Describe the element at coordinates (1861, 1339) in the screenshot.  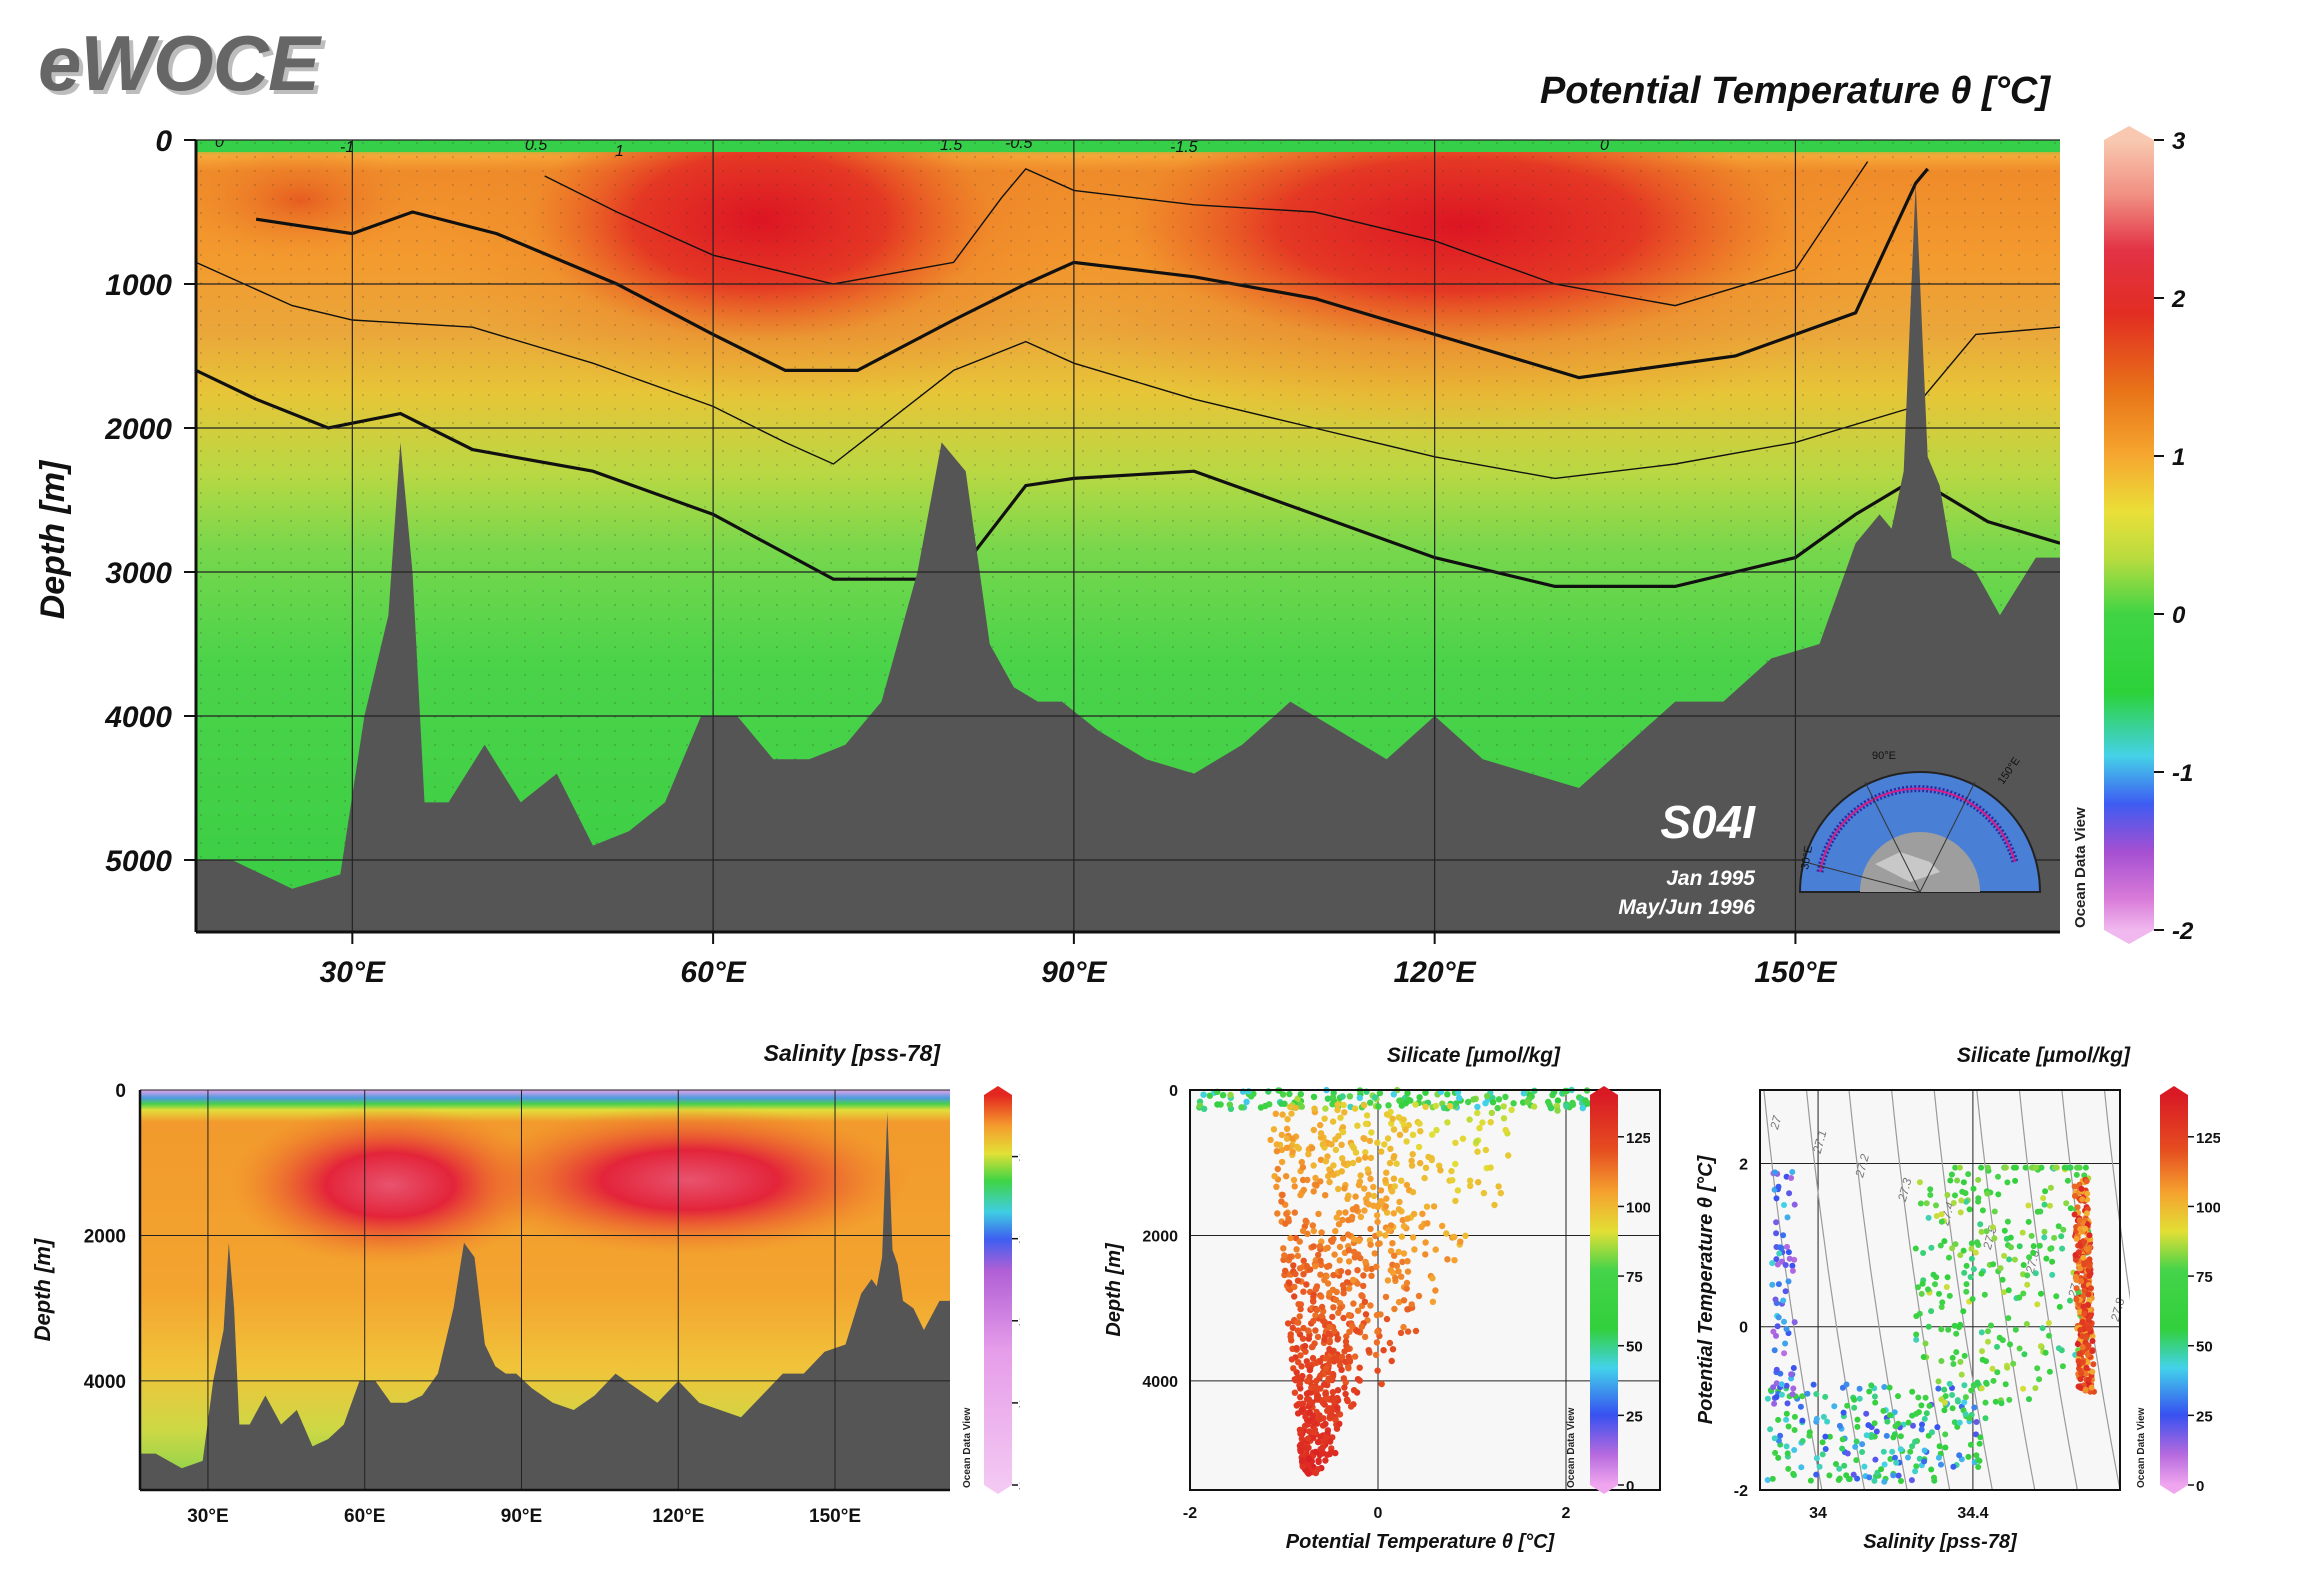
I see `silicate-ts-ticks: 34 34.4 2 0 -2` at that location.